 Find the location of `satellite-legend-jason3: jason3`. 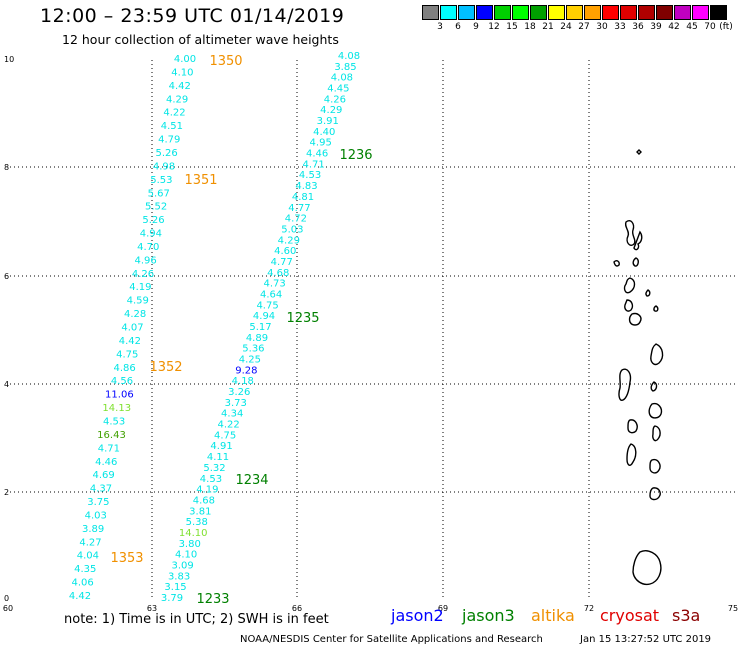

satellite-legend-jason3: jason3 is located at coordinates (488, 615).